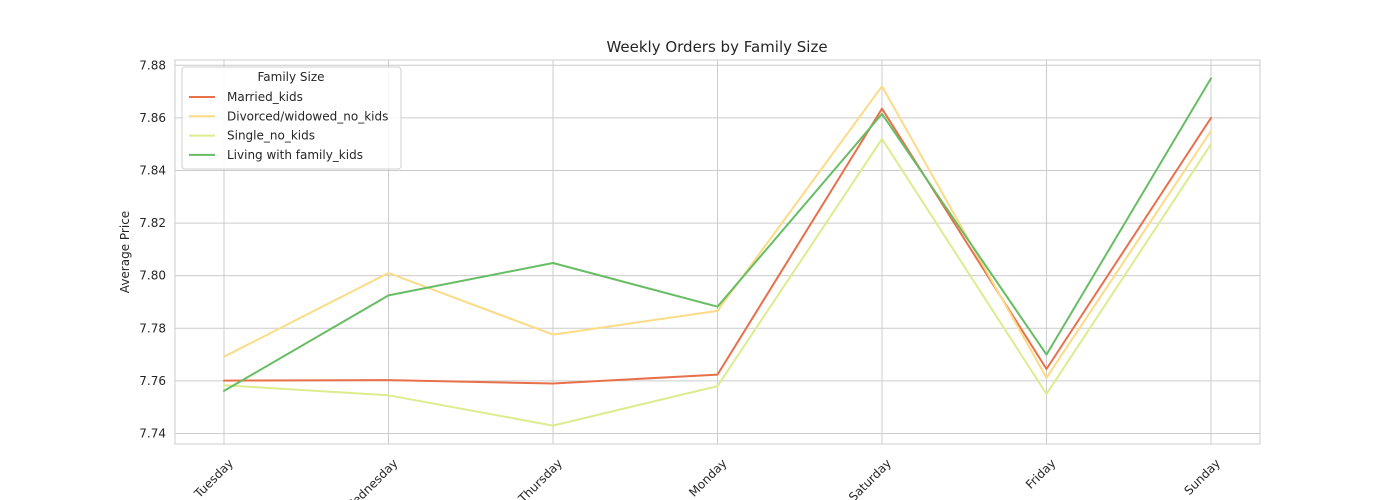 The width and height of the screenshot is (1400, 500). What do you see at coordinates (265, 97) in the screenshot?
I see `legend-label: Married_kids` at bounding box center [265, 97].